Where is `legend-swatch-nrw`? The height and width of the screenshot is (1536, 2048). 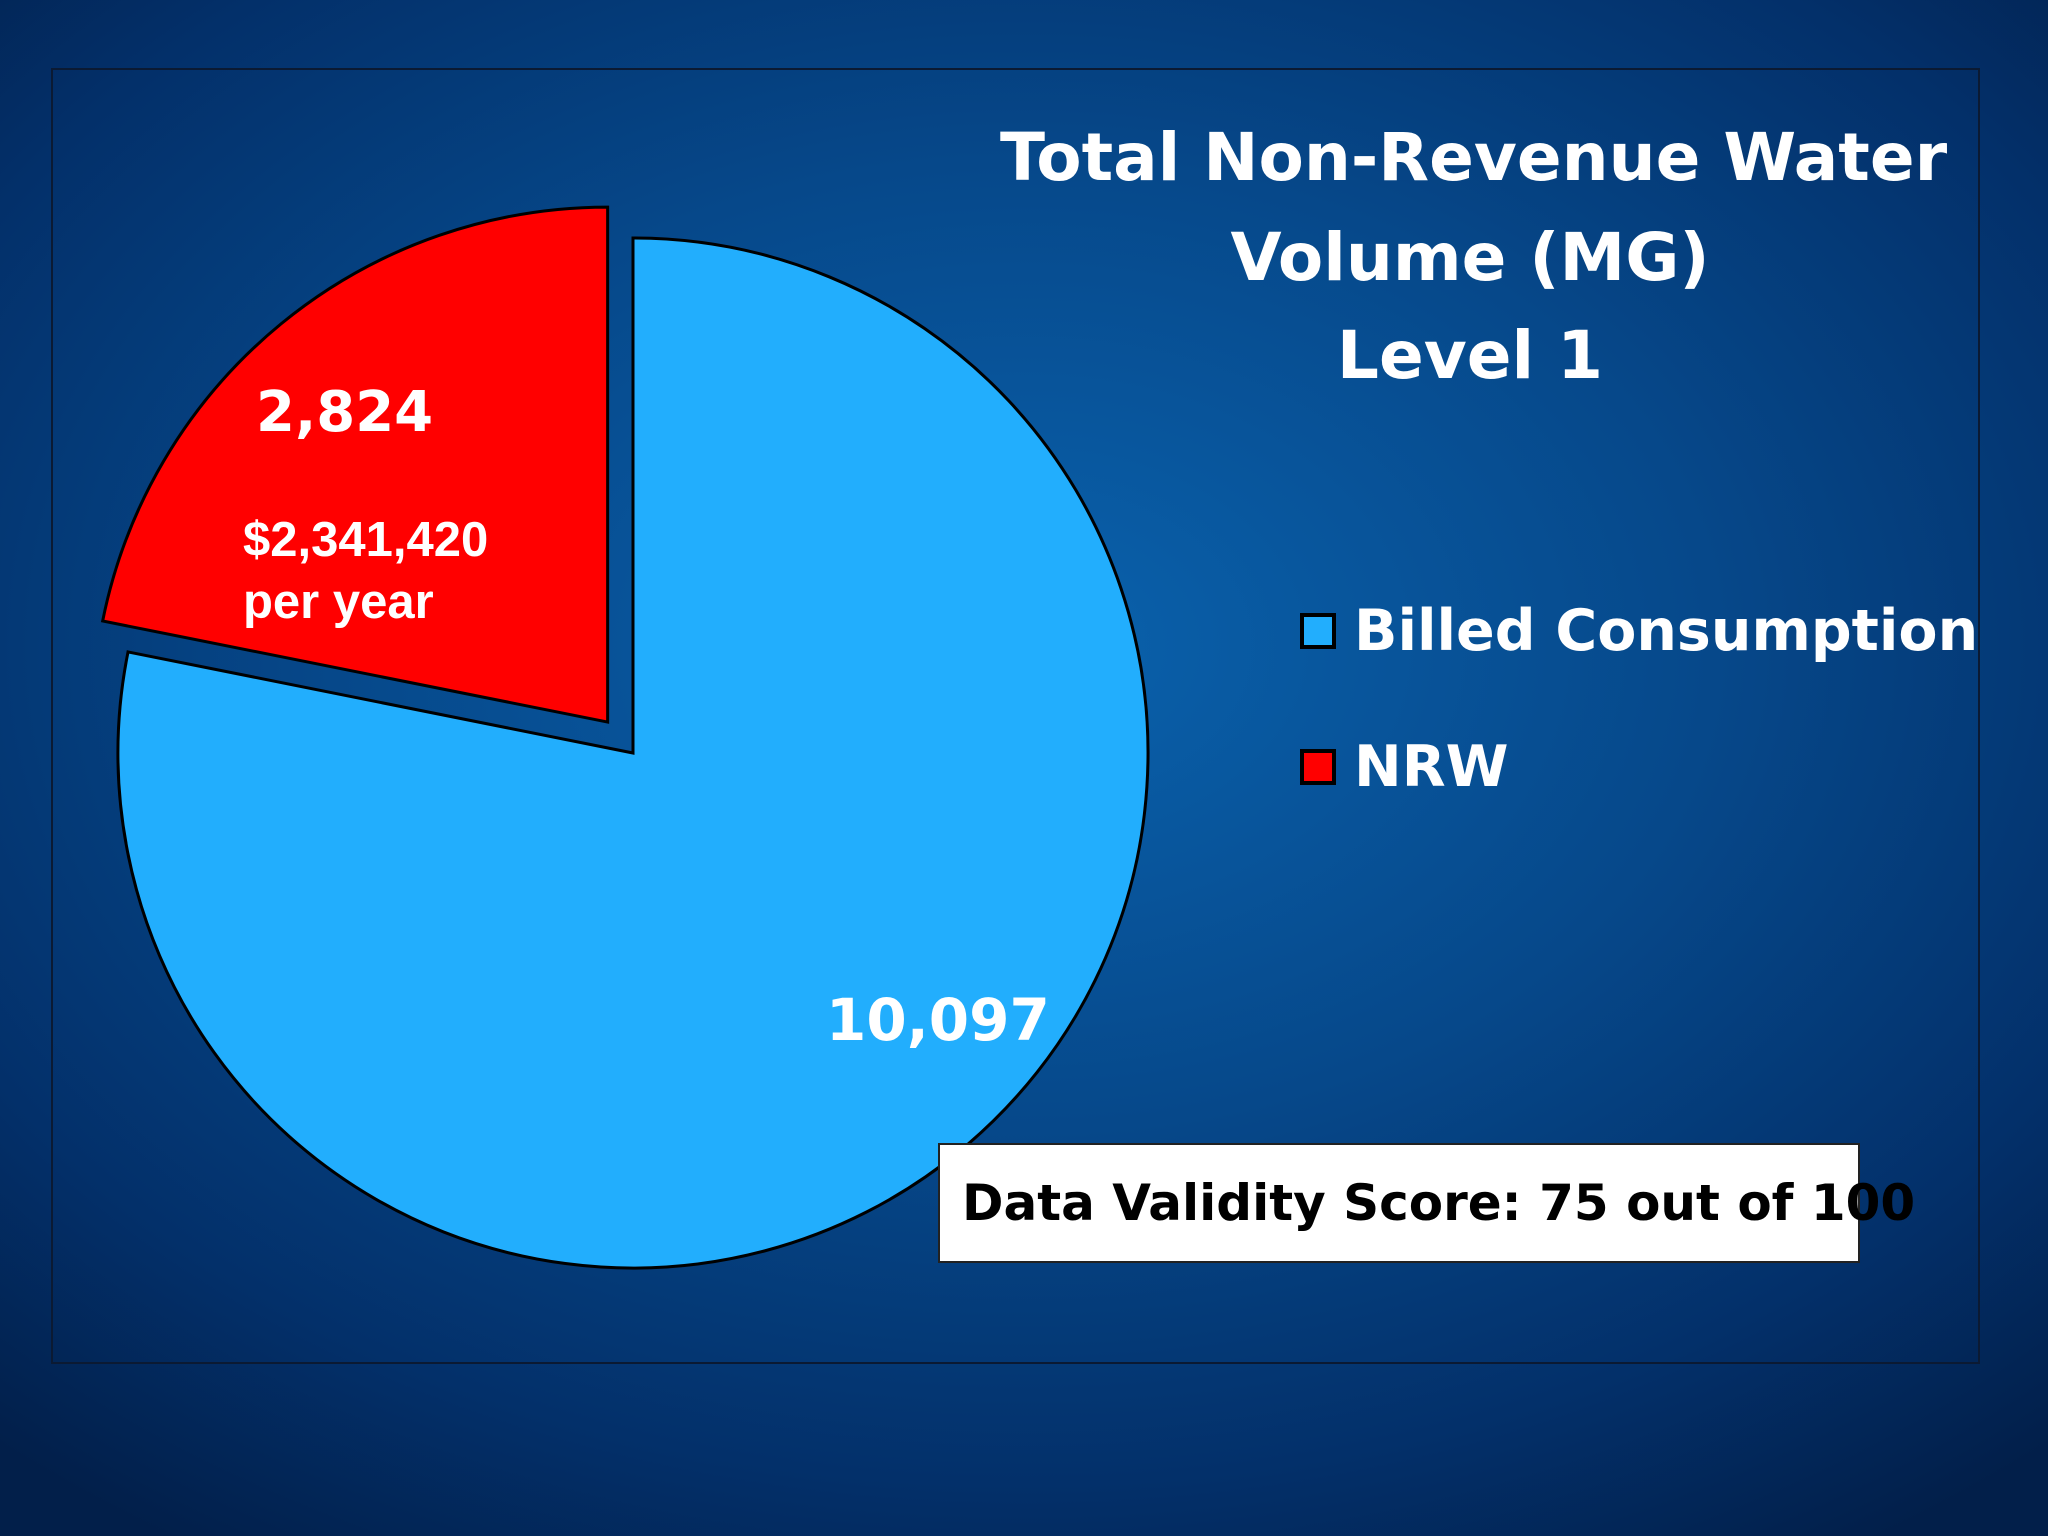
legend-swatch-nrw is located at coordinates (1318, 767).